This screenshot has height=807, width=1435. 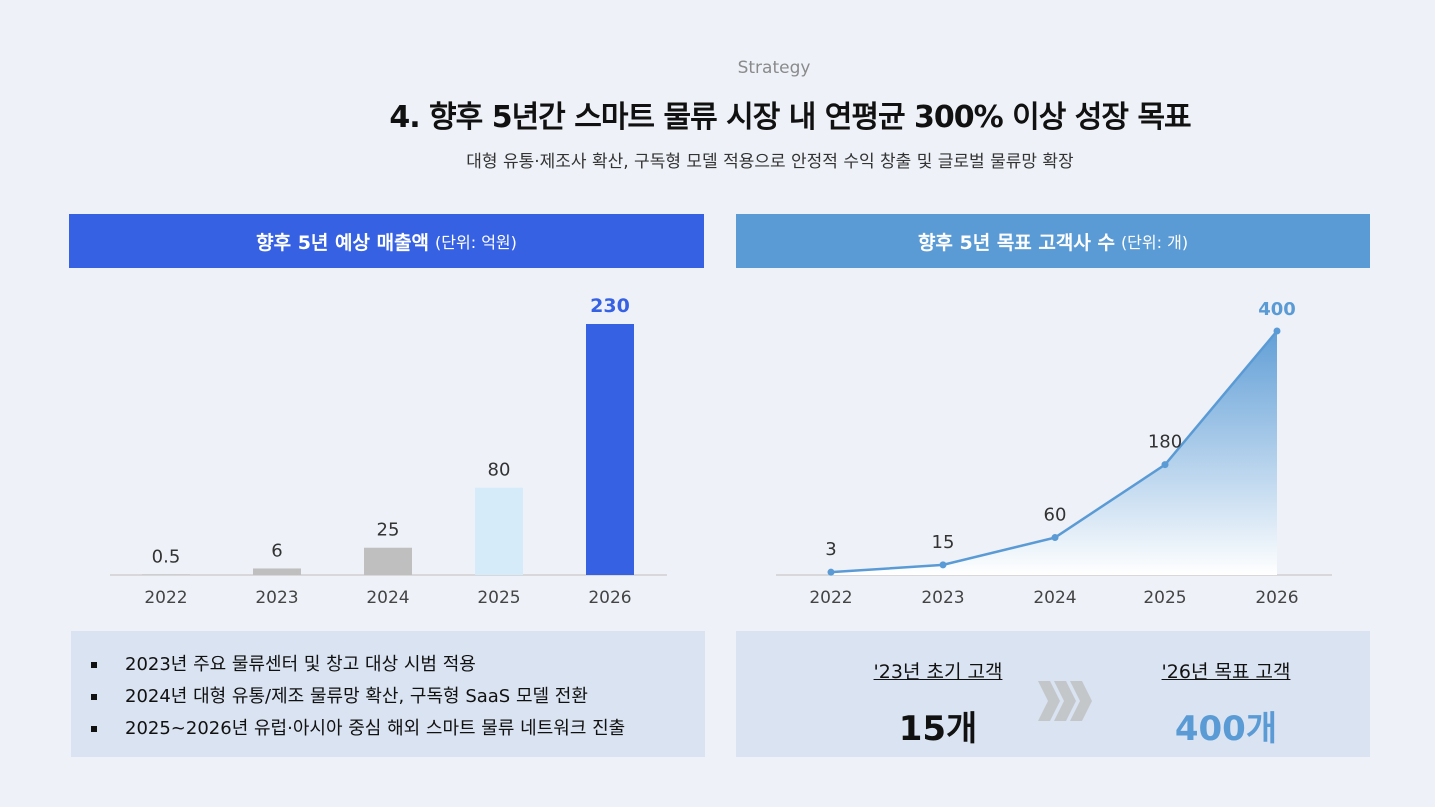 What do you see at coordinates (1276, 598) in the screenshot?
I see `customer-x-tick: 2026` at bounding box center [1276, 598].